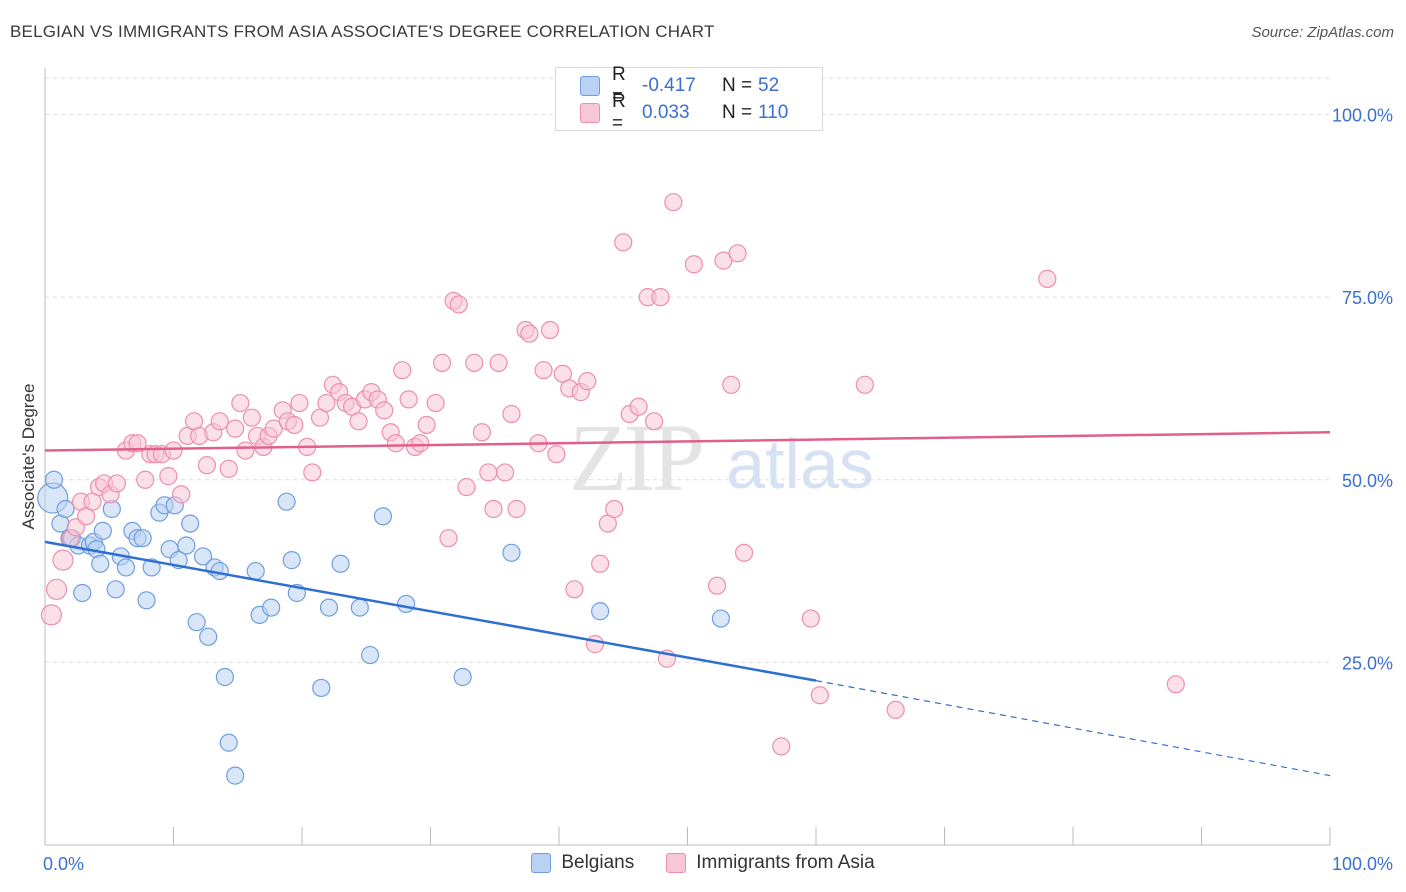 Image resolution: width=1406 pixels, height=892 pixels. I want to click on x-tick-label-min: 0.0%, so click(63, 864).